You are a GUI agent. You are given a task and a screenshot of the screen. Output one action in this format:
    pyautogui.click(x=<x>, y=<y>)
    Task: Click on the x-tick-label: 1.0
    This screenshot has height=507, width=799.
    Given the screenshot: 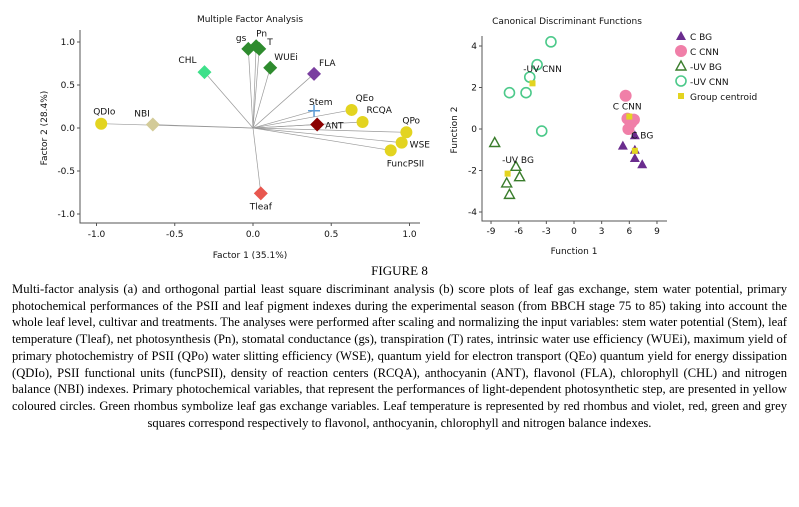 What is the action you would take?
    pyautogui.click(x=409, y=235)
    